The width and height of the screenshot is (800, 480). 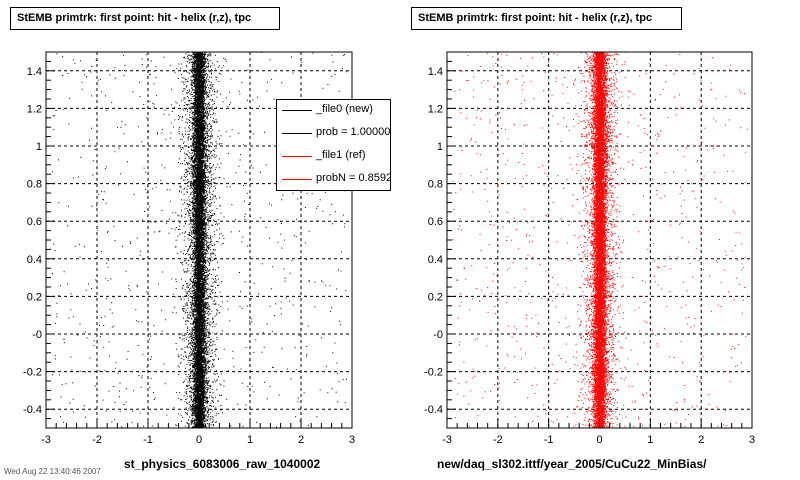 What do you see at coordinates (37, 335) in the screenshot?
I see `left-y-tick-label: -0` at bounding box center [37, 335].